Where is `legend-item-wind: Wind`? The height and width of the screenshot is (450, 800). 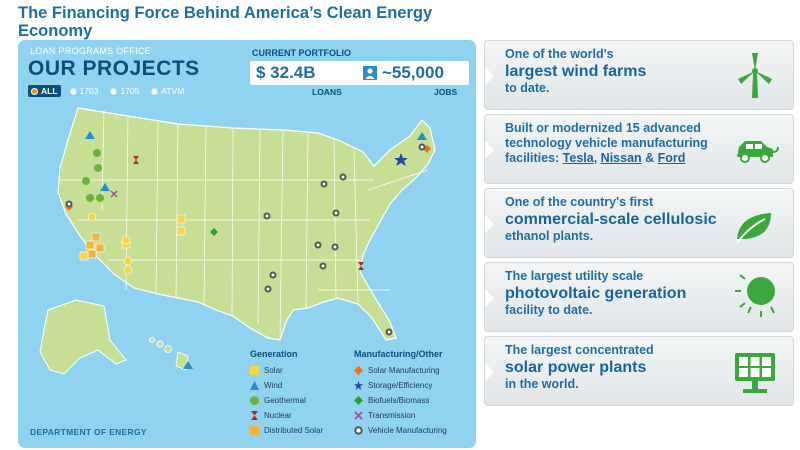
legend-item-wind: Wind is located at coordinates (286, 385).